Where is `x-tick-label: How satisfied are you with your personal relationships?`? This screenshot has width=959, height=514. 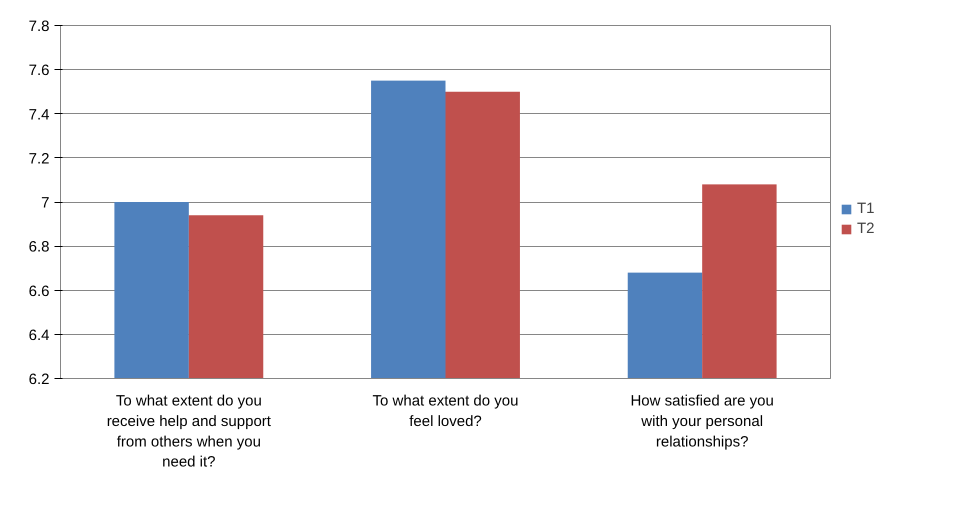 x-tick-label: How satisfied are you with your personal relationships? is located at coordinates (702, 421).